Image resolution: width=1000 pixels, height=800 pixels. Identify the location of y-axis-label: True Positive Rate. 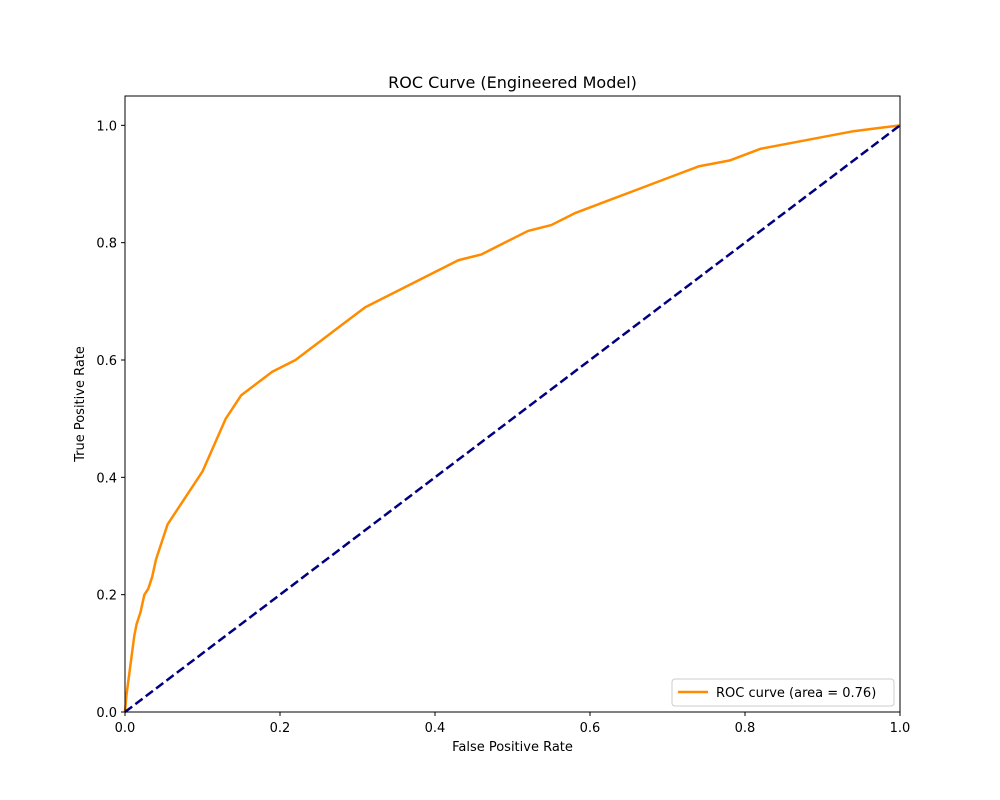
(80, 404).